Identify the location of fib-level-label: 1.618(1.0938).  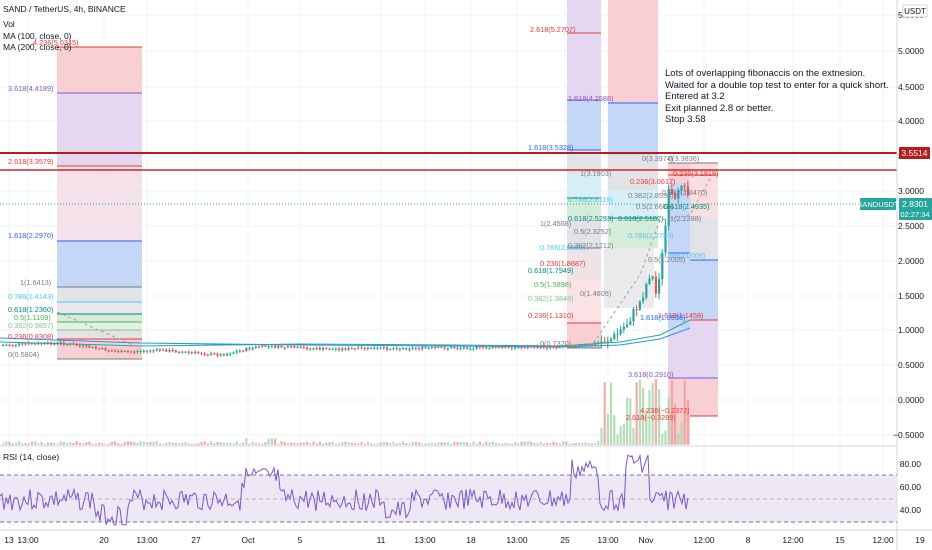
(662, 317).